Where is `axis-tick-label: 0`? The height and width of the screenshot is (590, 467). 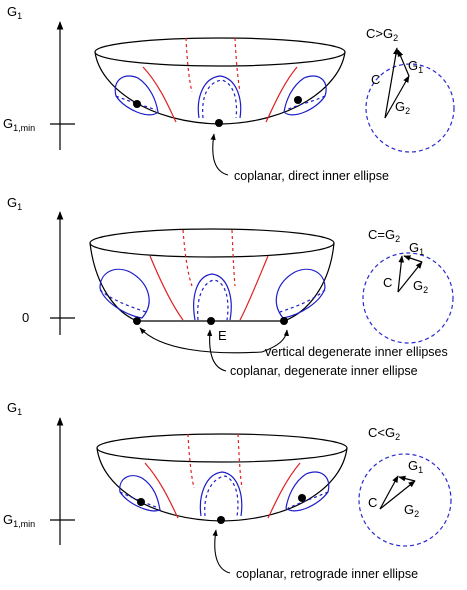
axis-tick-label: 0 is located at coordinates (25, 317).